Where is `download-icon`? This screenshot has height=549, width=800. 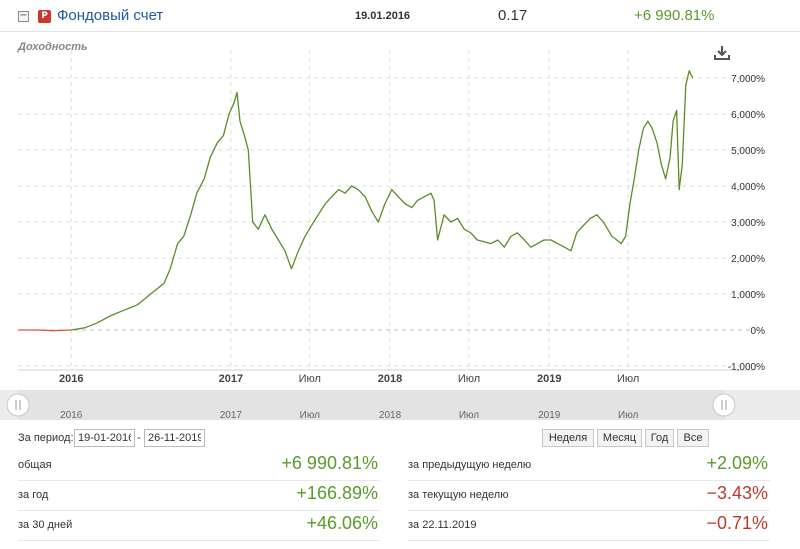
download-icon is located at coordinates (722, 53).